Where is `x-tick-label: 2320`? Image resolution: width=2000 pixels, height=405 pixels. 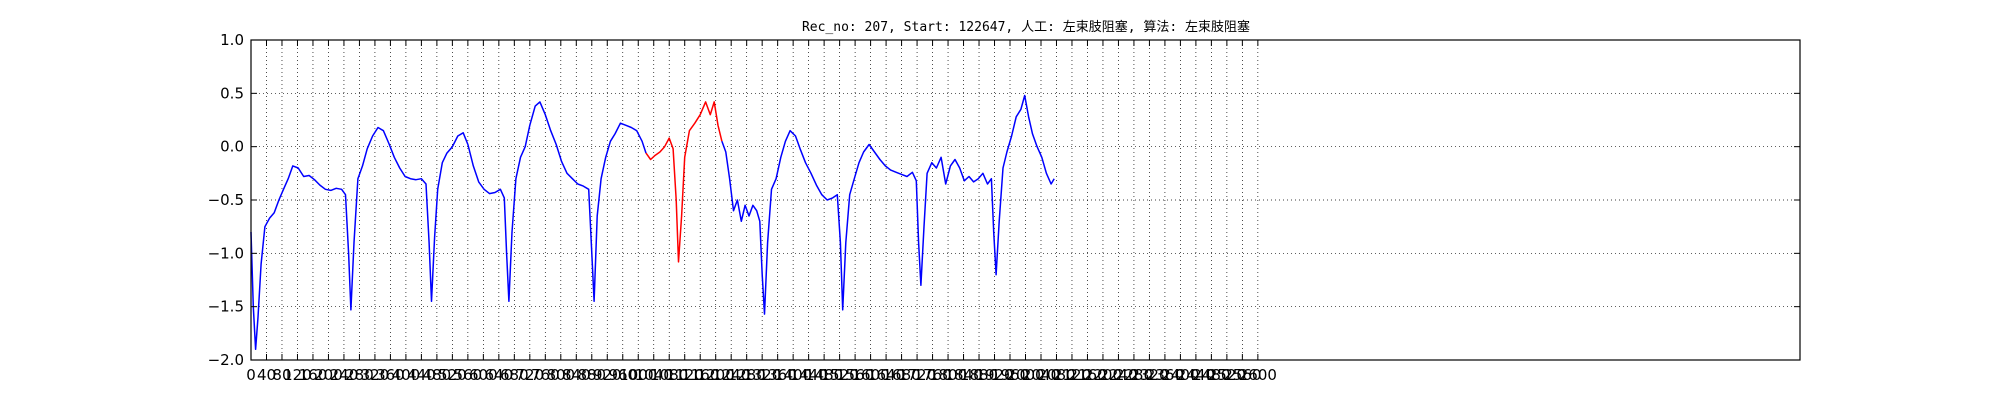 x-tick-label: 2320 is located at coordinates (1149, 375).